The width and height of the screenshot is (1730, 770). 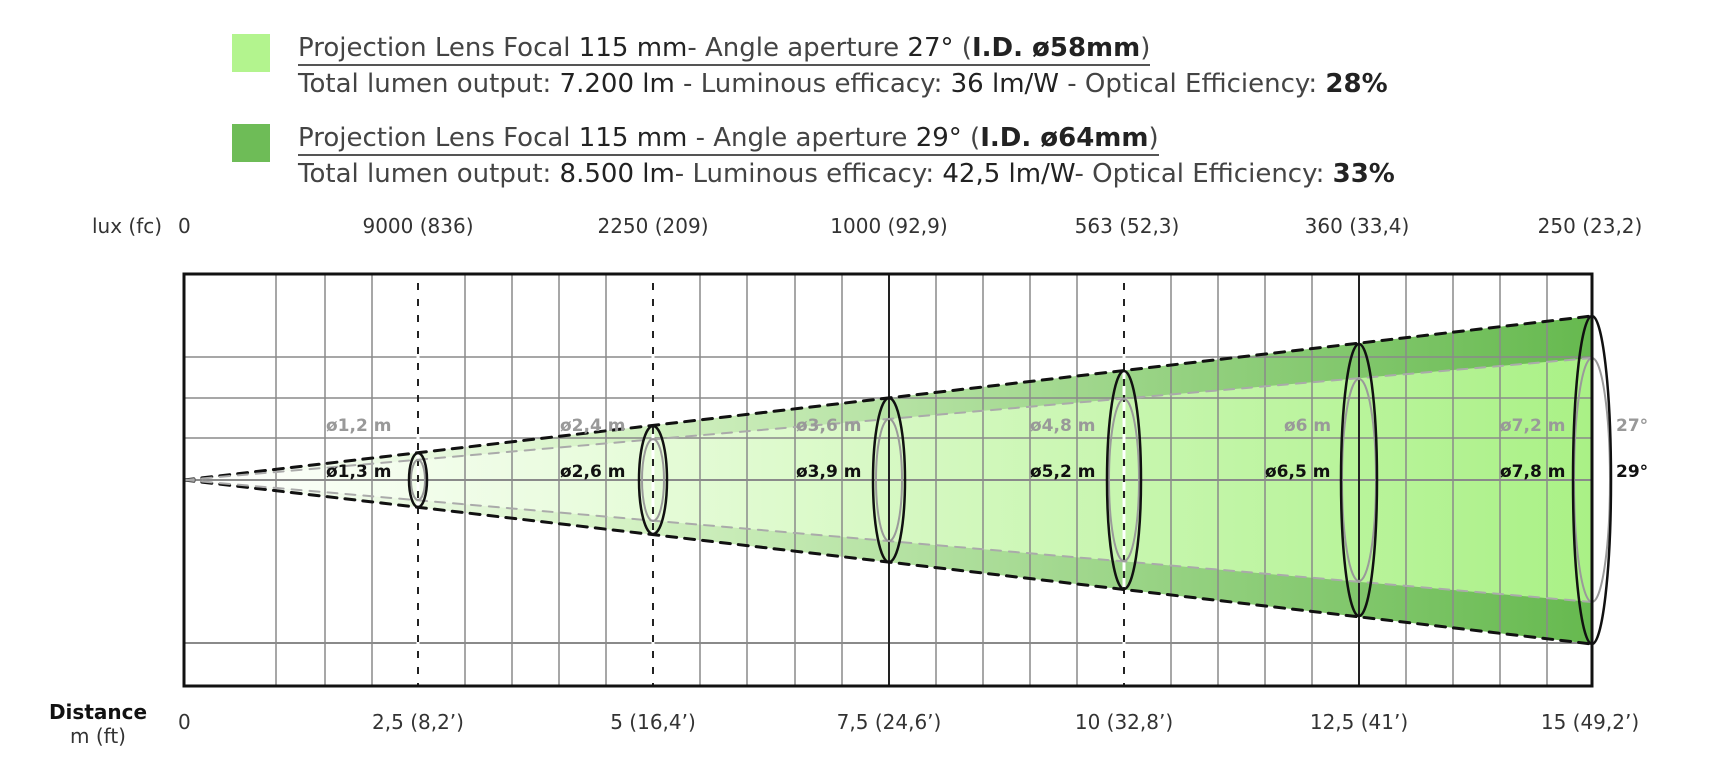 What do you see at coordinates (1307, 426) in the screenshot?
I see `diameter-label-27: ø6 m` at bounding box center [1307, 426].